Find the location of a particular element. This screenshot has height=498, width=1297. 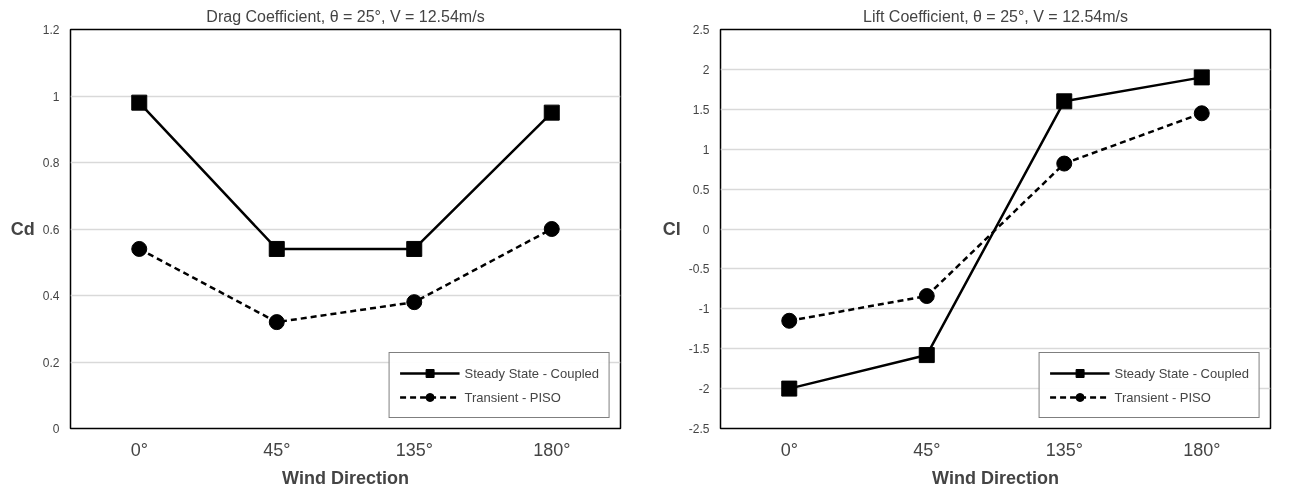

y-tick-label: 1.5 is located at coordinates (701, 109).